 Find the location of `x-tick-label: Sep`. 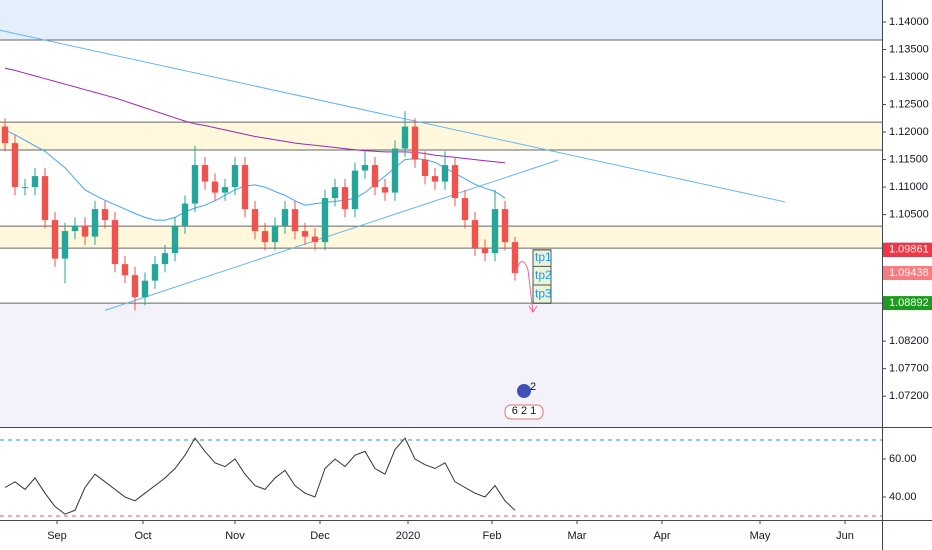

x-tick-label: Sep is located at coordinates (57, 536).